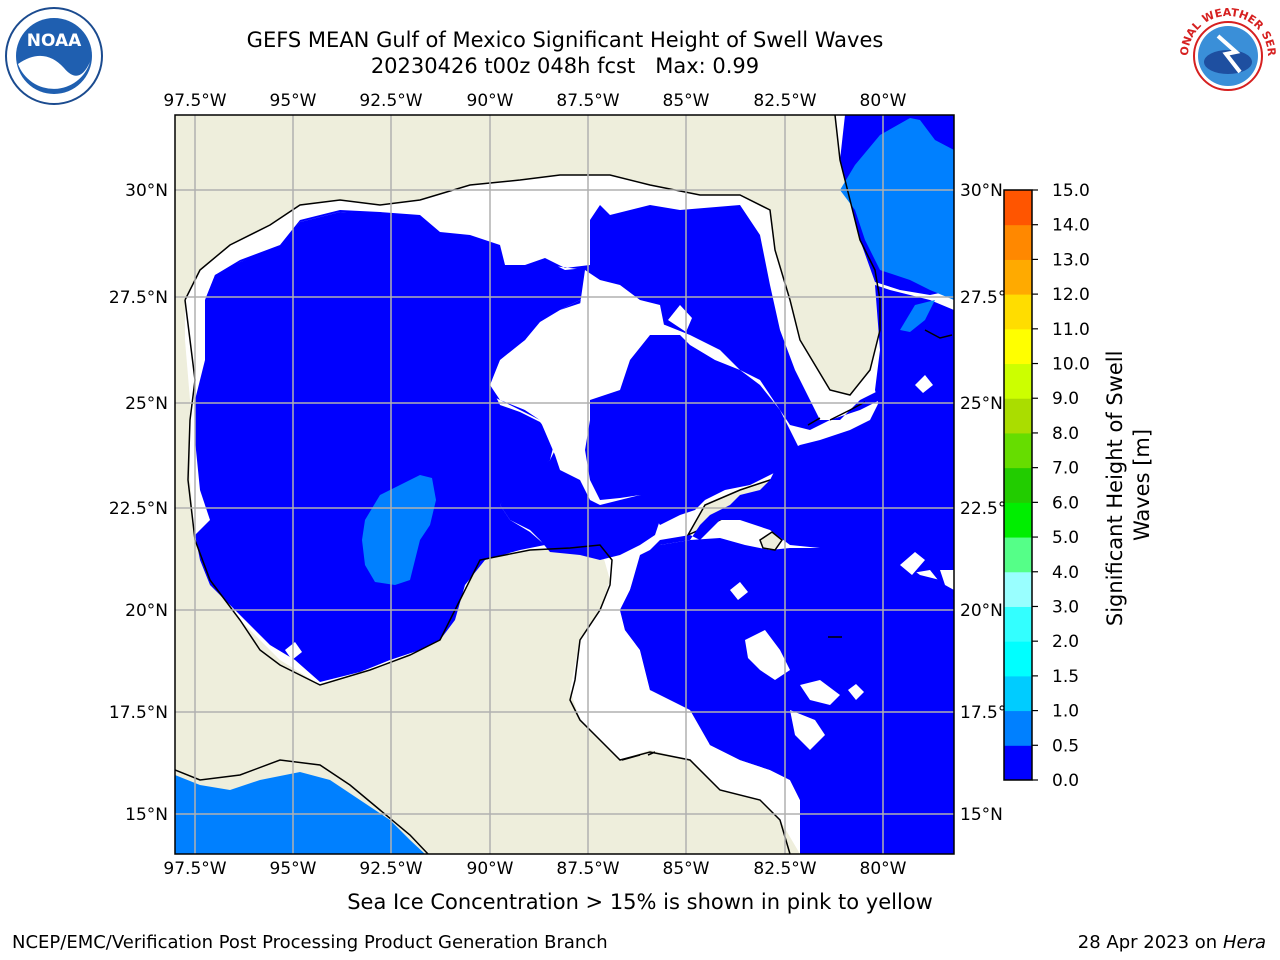 Image resolution: width=1280 pixels, height=960 pixels. I want to click on coastline-isla-juventud, so click(771, 541).